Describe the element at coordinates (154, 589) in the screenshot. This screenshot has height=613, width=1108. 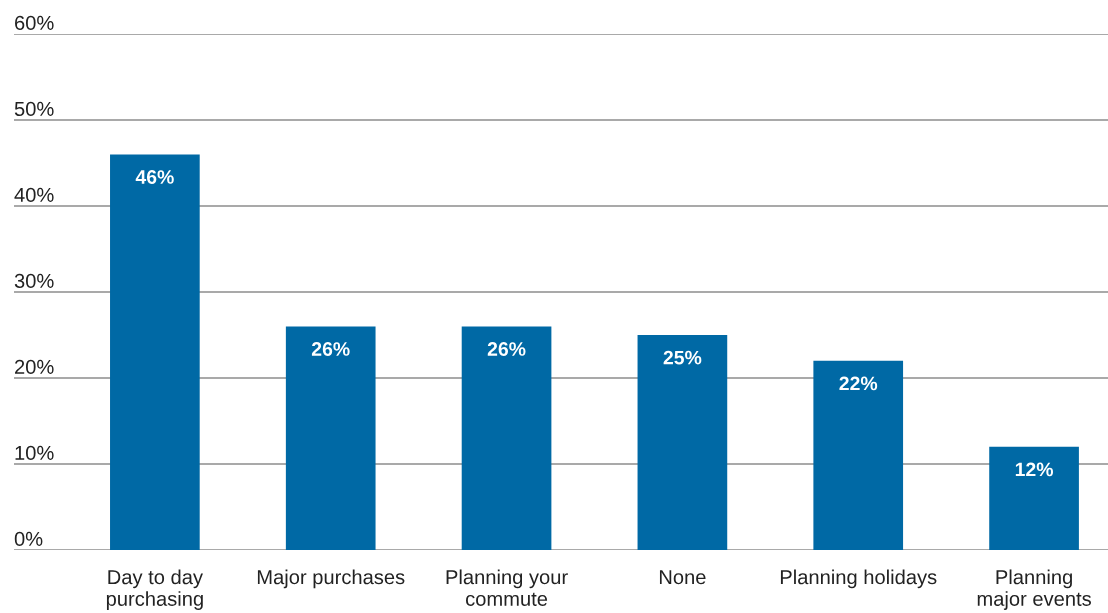
I see `x-tick-label: Day to day purchasing` at that location.